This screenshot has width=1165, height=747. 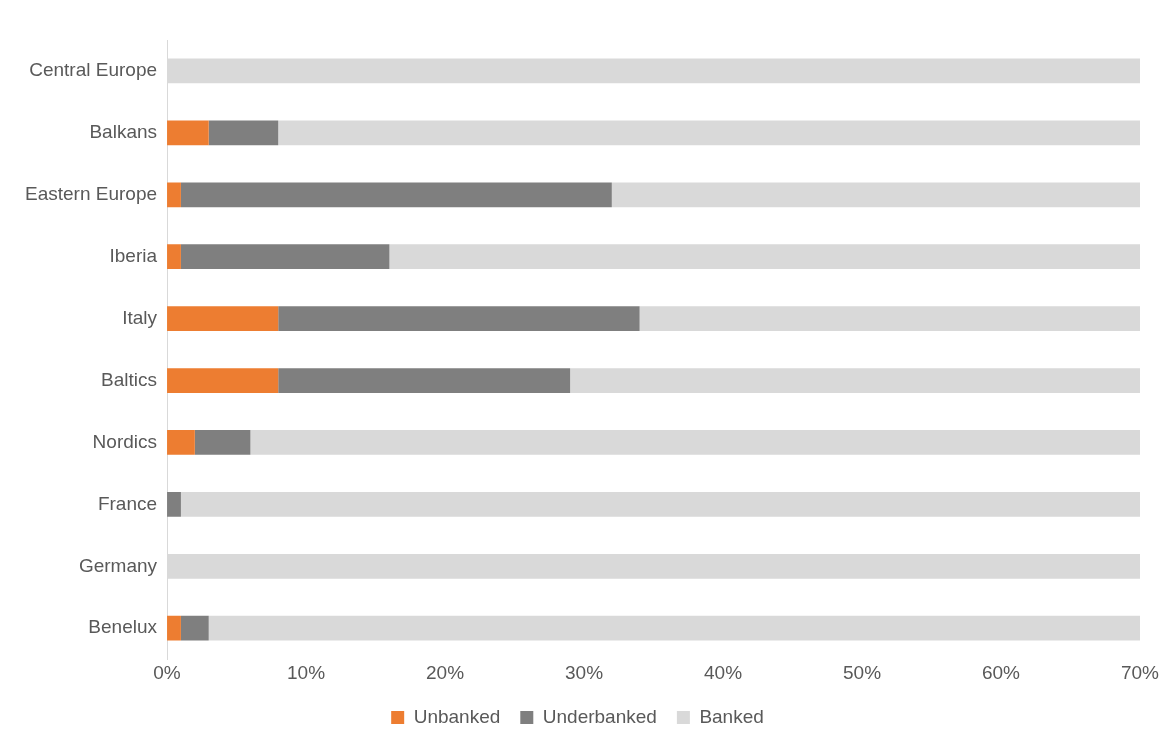 What do you see at coordinates (133, 255) in the screenshot?
I see `y-tick-label: Iberia` at bounding box center [133, 255].